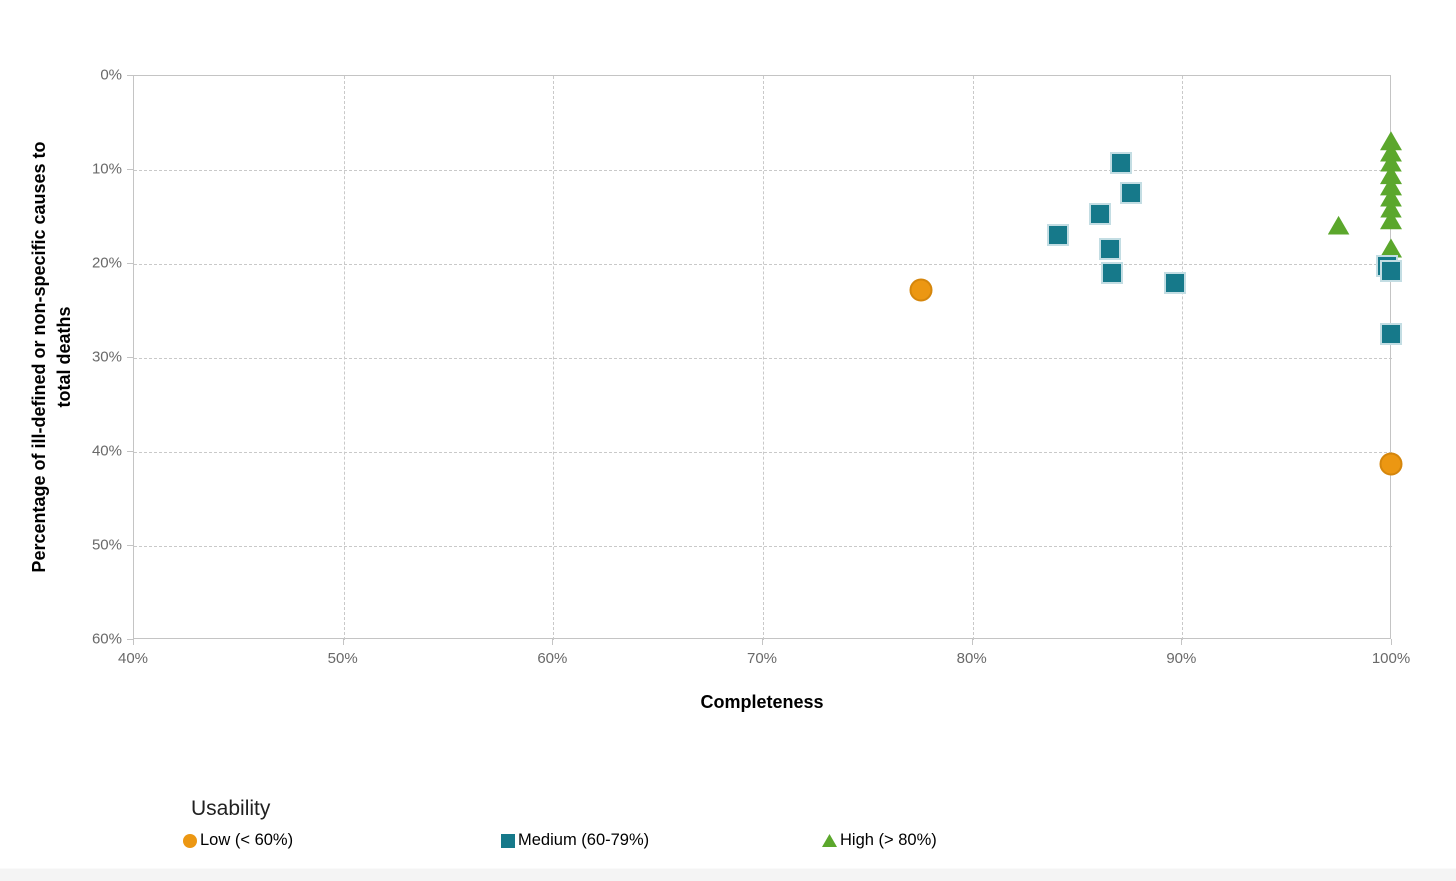  What do you see at coordinates (728, 874) in the screenshot?
I see `page-bottom-strip` at bounding box center [728, 874].